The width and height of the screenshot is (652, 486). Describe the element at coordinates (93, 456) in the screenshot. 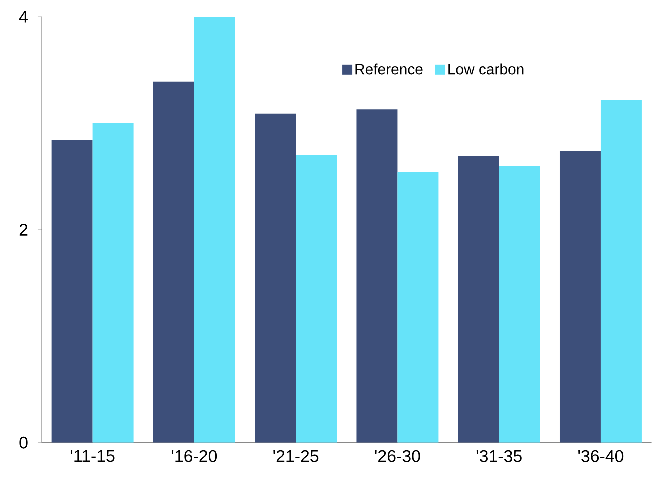

I see `x-tick-label: '11-15` at that location.